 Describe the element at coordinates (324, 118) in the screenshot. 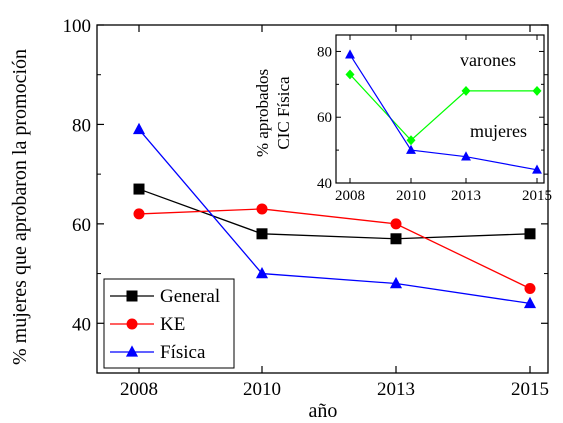

I see `inset-y-tick-label: 60` at that location.